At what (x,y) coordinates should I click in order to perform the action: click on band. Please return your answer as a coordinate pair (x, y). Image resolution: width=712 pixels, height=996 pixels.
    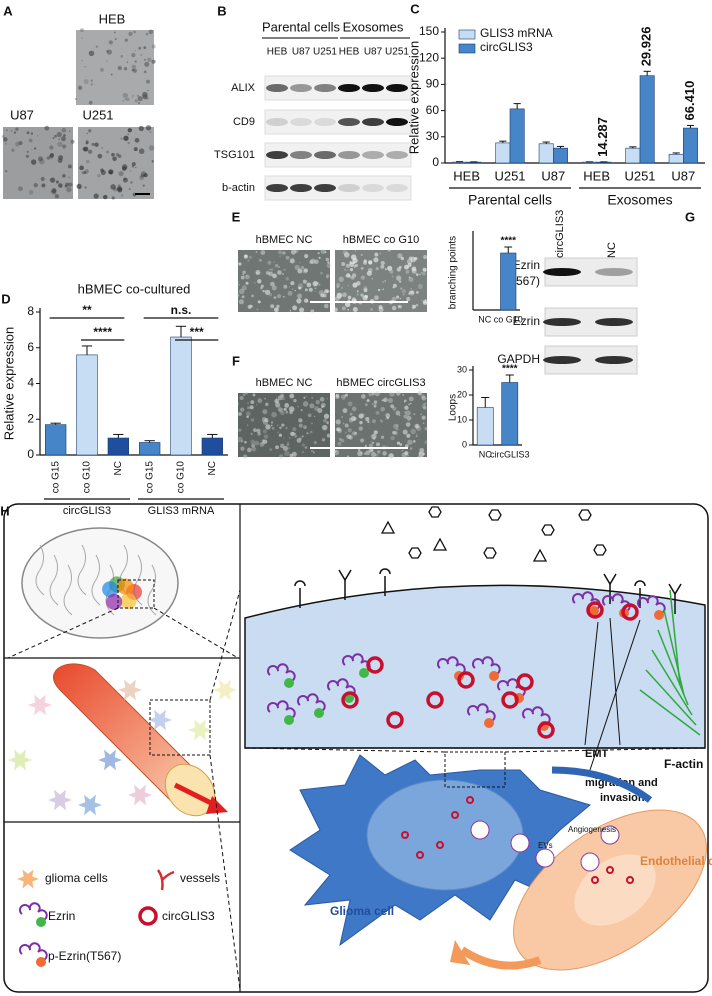
    Looking at the image, I should click on (325, 188).